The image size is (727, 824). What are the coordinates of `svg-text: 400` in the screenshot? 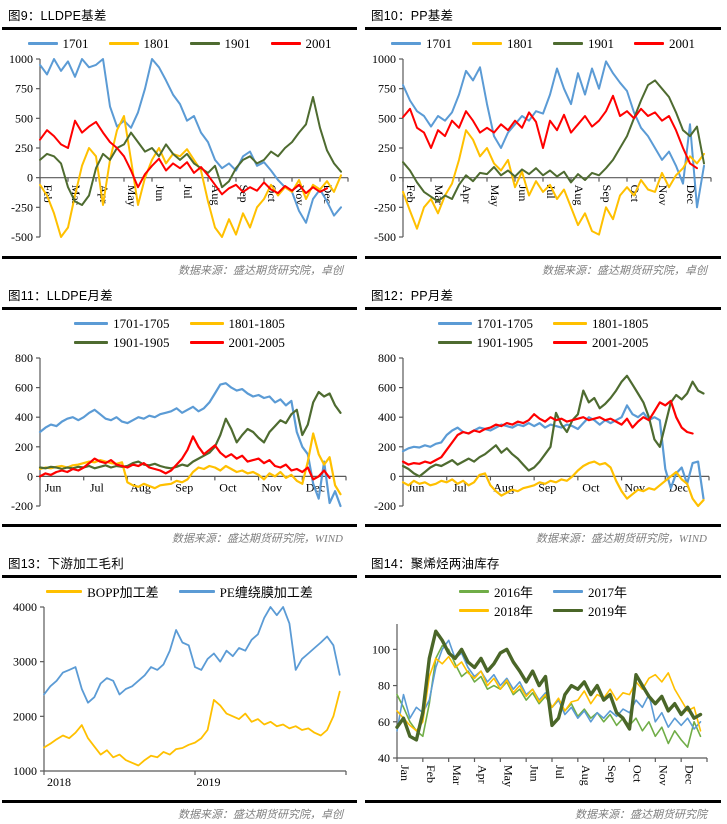 It's located at (387, 417).